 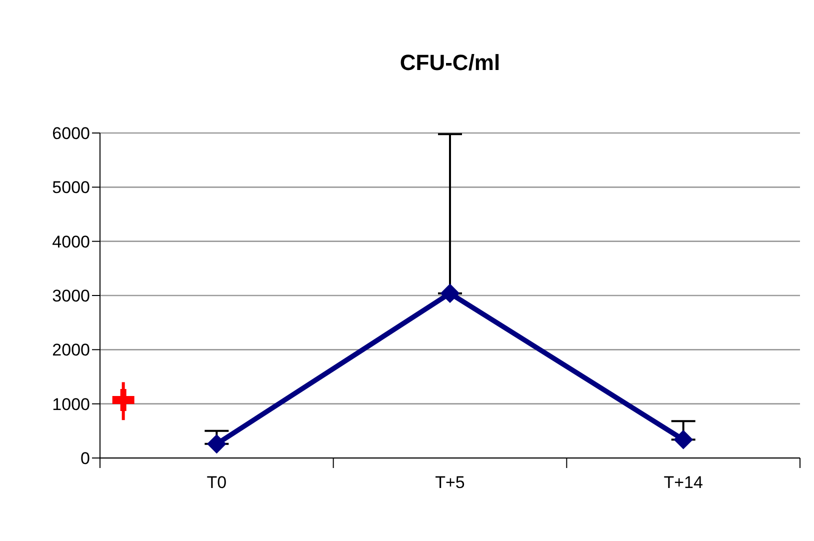 I want to click on x-tick-label: T+14, so click(x=683, y=482).